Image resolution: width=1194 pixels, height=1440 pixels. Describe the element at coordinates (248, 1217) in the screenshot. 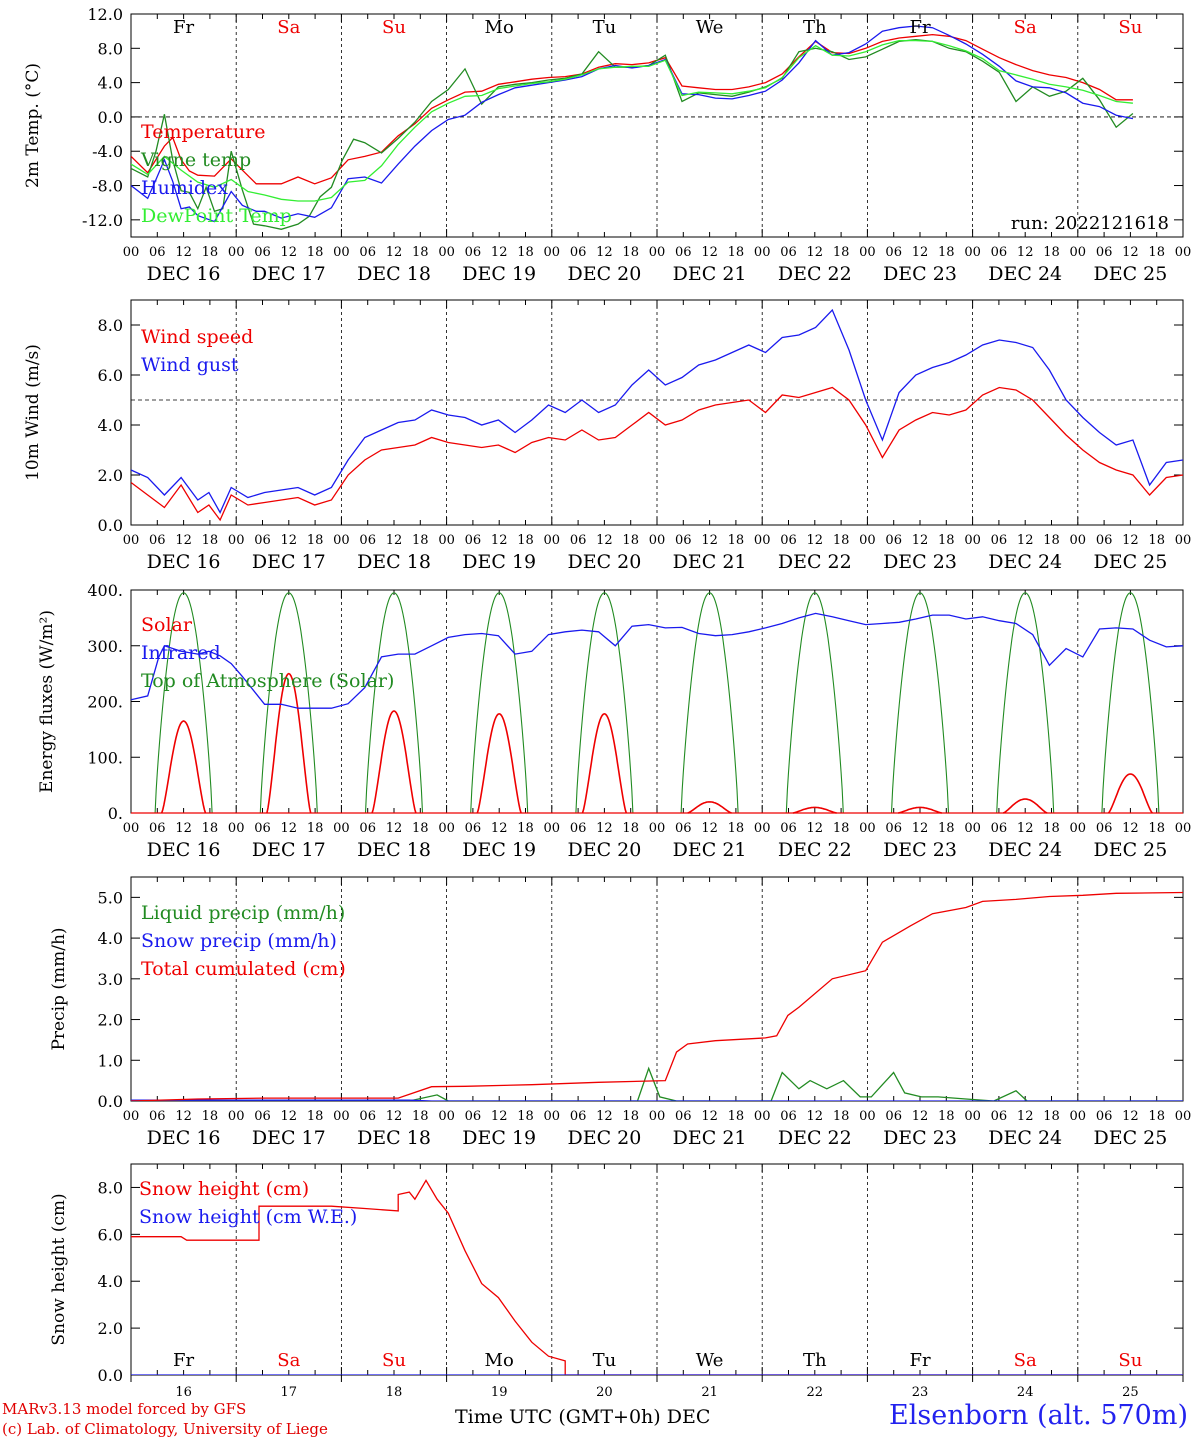

I see `legend-label: Snow height (cm W.E.)` at that location.